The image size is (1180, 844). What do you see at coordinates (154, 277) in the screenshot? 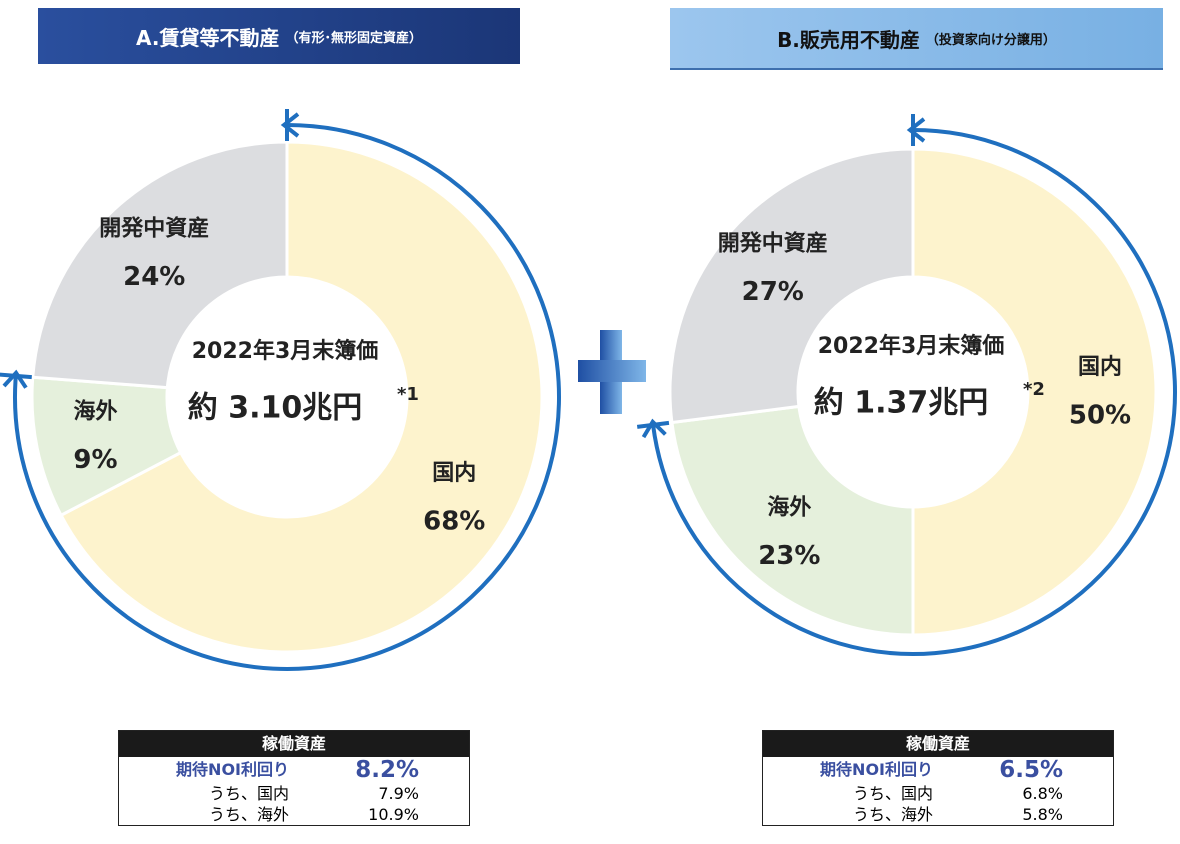
I see `slice-value-label: 24%` at bounding box center [154, 277].